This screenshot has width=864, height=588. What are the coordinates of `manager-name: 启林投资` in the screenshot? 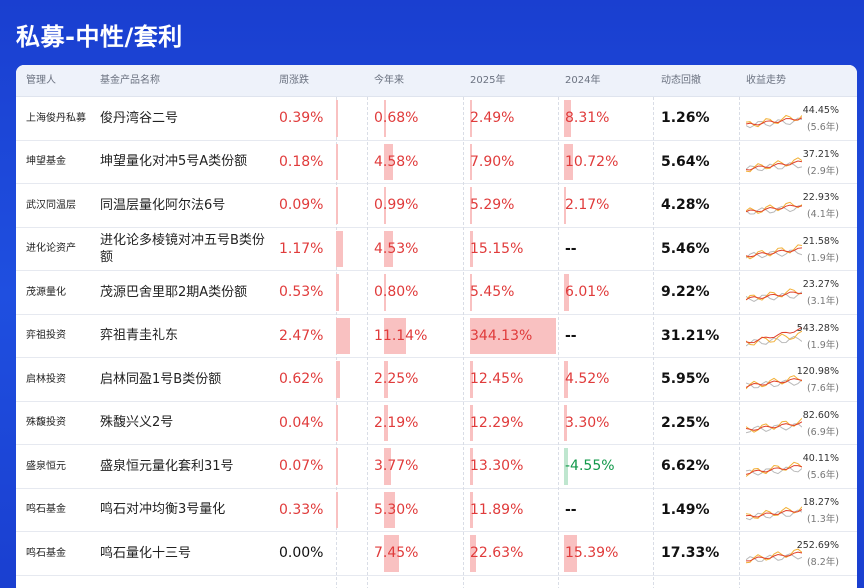 It's located at (46, 379).